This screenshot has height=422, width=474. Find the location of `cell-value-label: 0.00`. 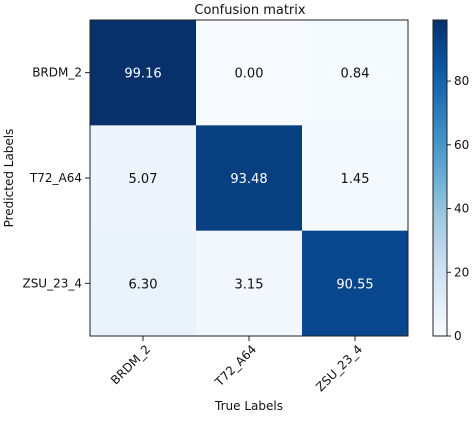

cell-value-label: 0.00 is located at coordinates (249, 74).